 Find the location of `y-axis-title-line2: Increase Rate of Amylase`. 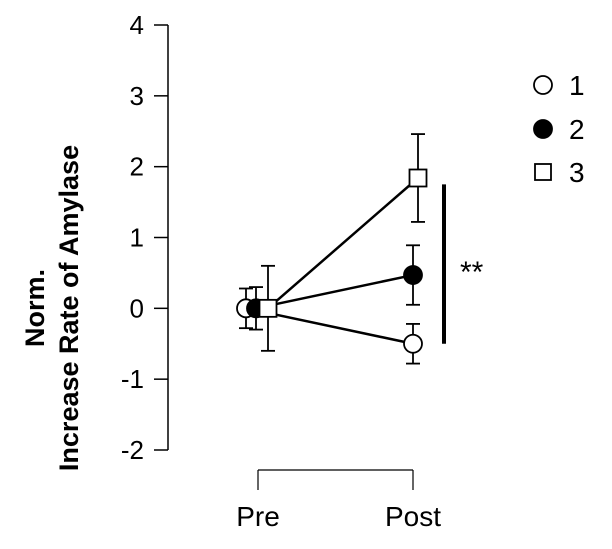

y-axis-title-line2: Increase Rate of Amylase is located at coordinates (69, 308).